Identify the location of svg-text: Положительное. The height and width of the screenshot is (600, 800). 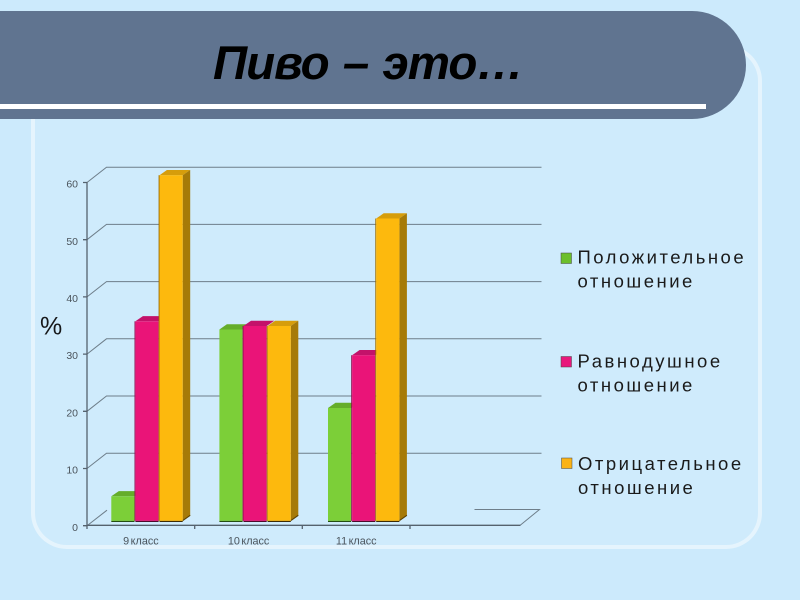
(662, 257).